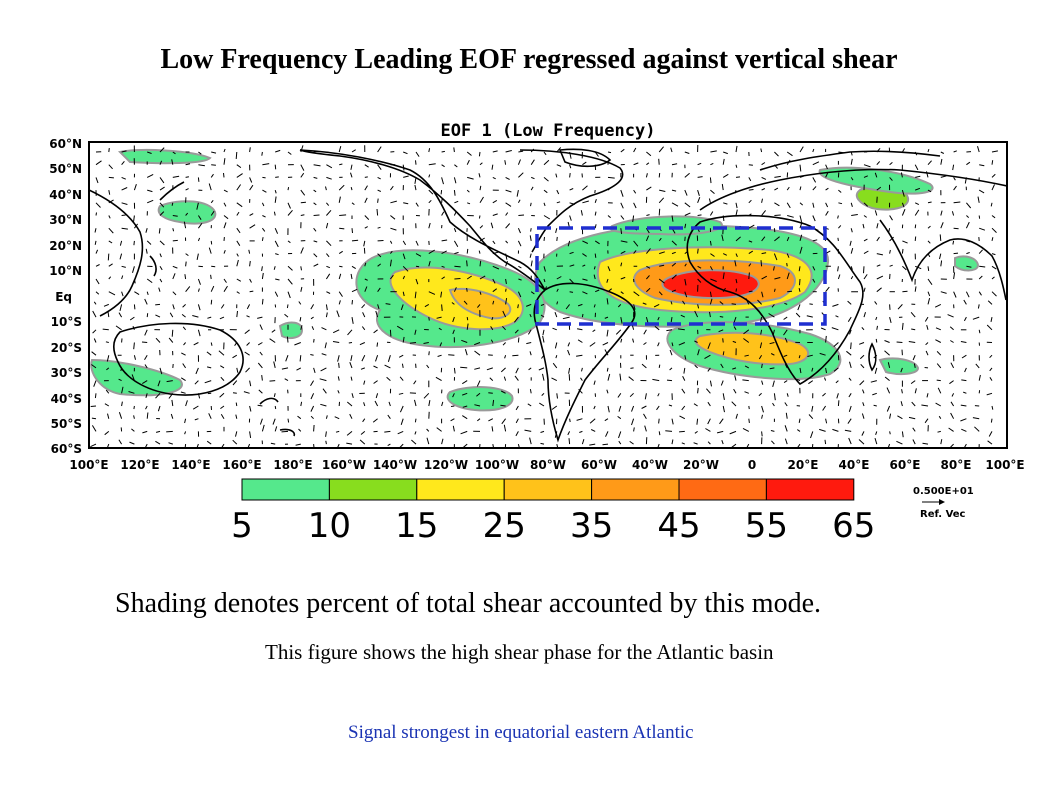 This screenshot has height=793, width=1058. I want to click on coast-australia, so click(178, 359).